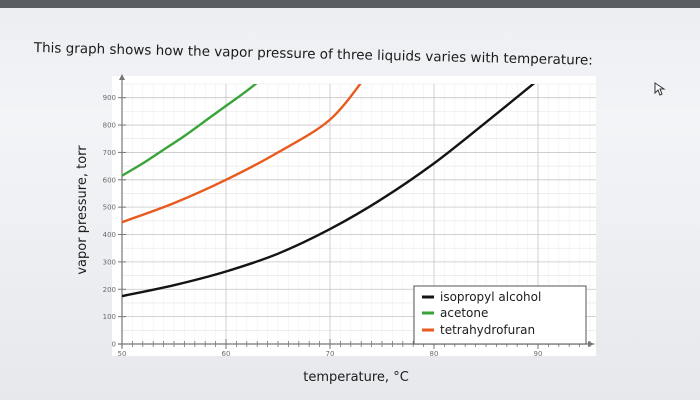  What do you see at coordinates (122, 77) in the screenshot?
I see `y-axis-arrow` at bounding box center [122, 77].